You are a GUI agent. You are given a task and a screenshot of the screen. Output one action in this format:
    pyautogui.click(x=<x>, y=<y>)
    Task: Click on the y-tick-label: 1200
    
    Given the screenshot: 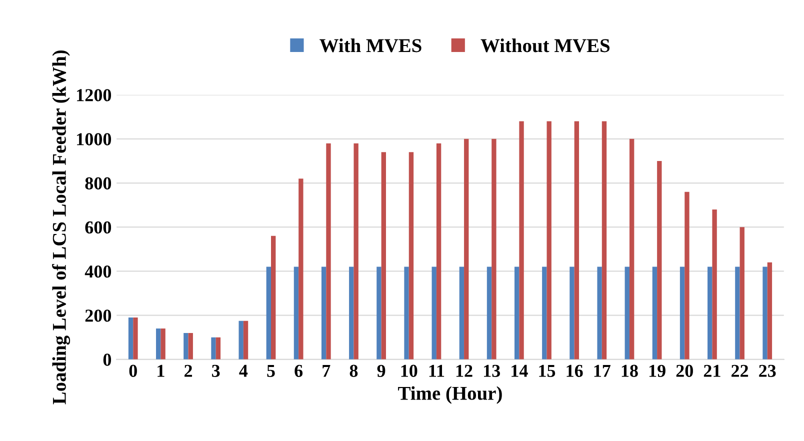 What is the action you would take?
    pyautogui.click(x=94, y=95)
    